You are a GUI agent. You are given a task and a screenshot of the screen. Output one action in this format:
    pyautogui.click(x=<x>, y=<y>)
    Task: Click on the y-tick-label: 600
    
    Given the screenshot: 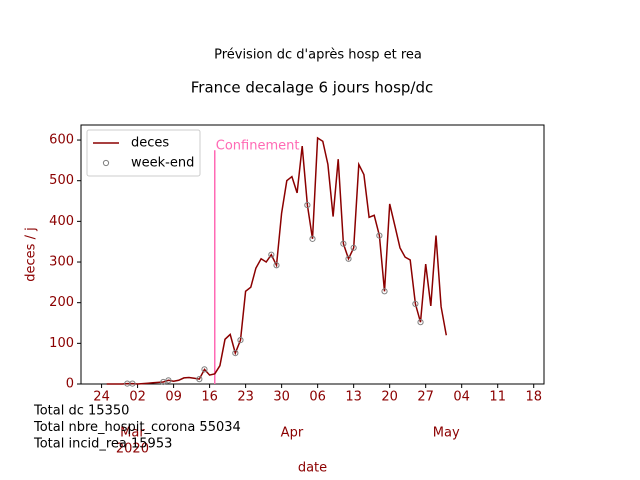 What is the action you would take?
    pyautogui.click(x=61, y=140)
    